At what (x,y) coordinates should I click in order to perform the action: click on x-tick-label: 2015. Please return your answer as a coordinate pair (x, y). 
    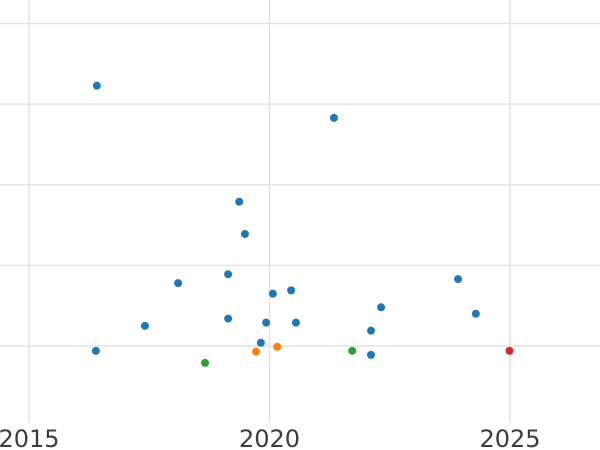
    Looking at the image, I should click on (30, 437).